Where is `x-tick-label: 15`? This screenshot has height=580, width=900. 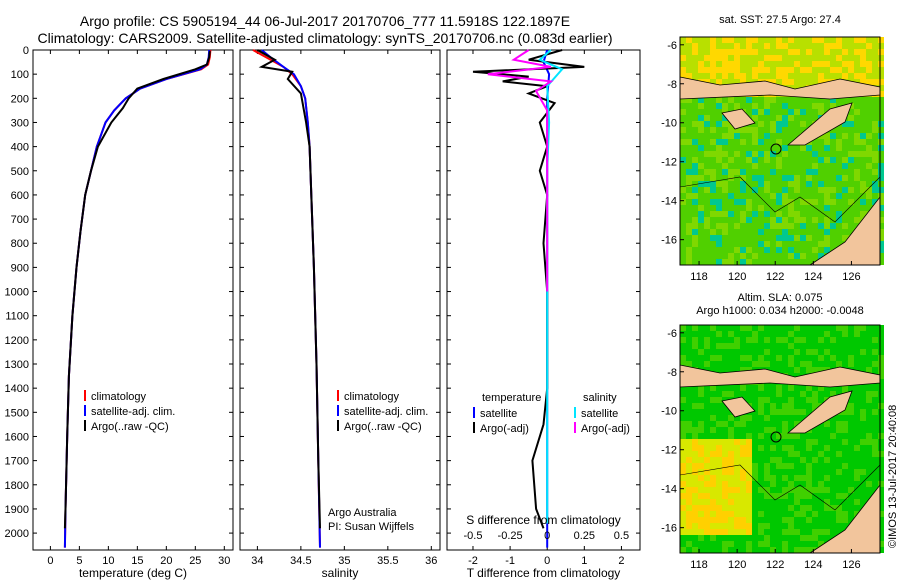
x-tick-label: 15 is located at coordinates (137, 561).